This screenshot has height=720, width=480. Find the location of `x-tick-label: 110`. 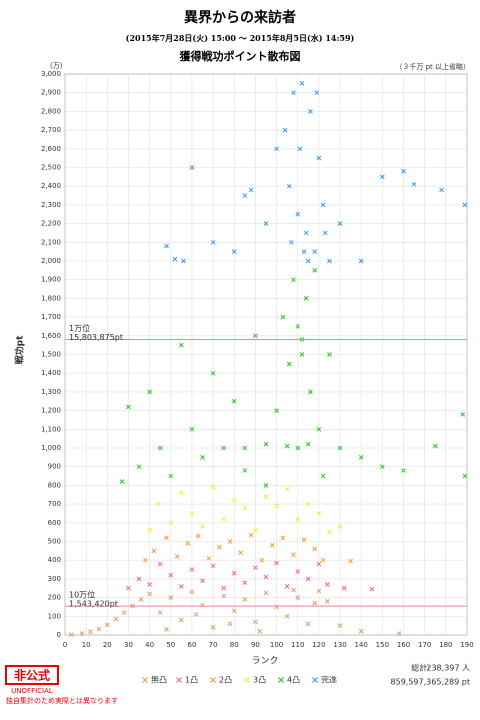

x-tick-label: 110 is located at coordinates (297, 645).